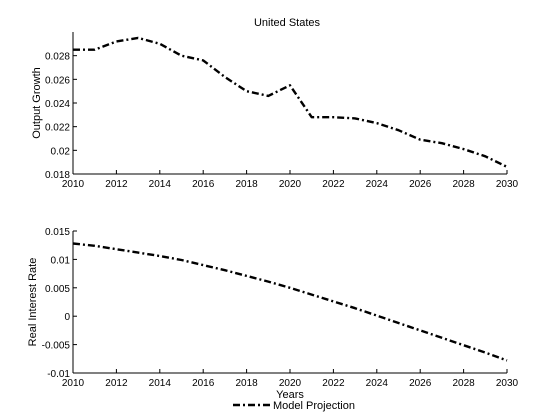  What do you see at coordinates (56, 346) in the screenshot?
I see `y-tick-label: -0.005` at bounding box center [56, 346].